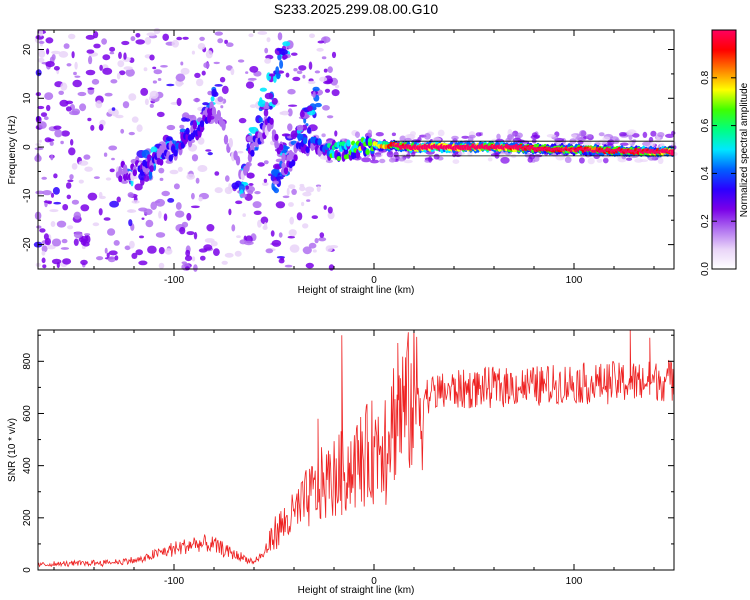  I want to click on snr-ytick-label: 200, so click(27, 517).